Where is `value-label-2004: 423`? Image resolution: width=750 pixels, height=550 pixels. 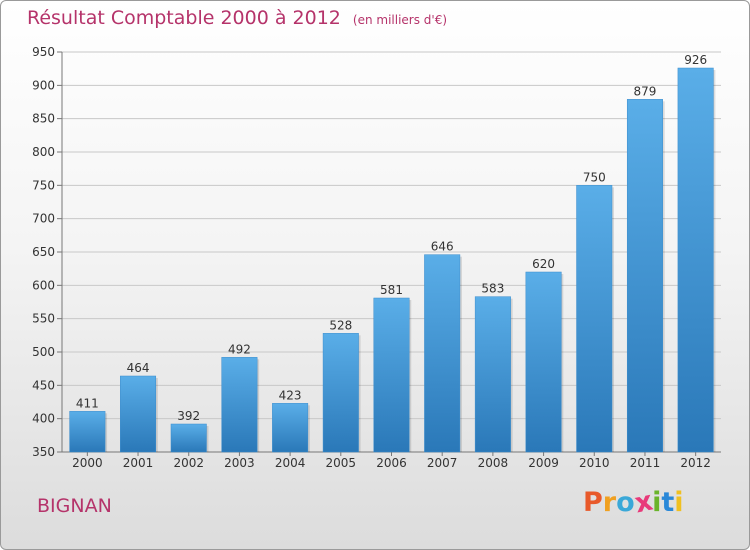 value-label-2004: 423 is located at coordinates (290, 395).